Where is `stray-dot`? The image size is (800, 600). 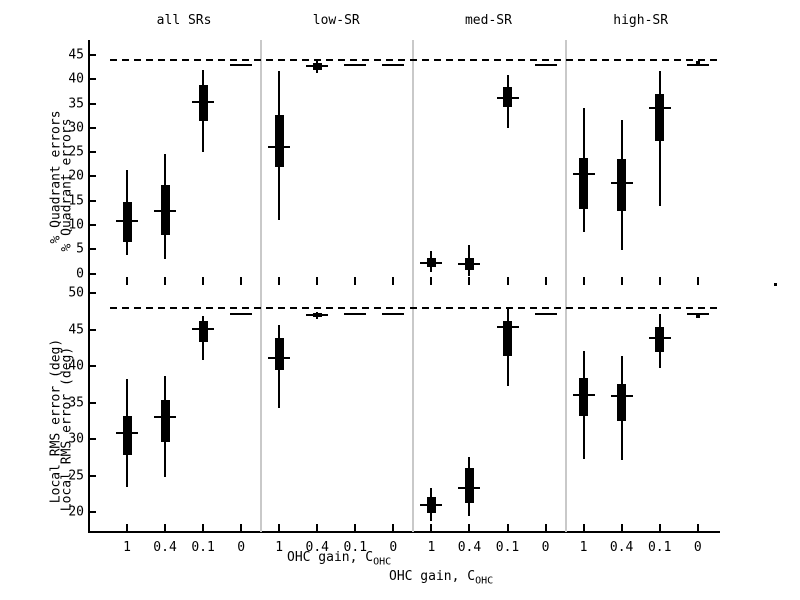
stray-dot is located at coordinates (775, 284).